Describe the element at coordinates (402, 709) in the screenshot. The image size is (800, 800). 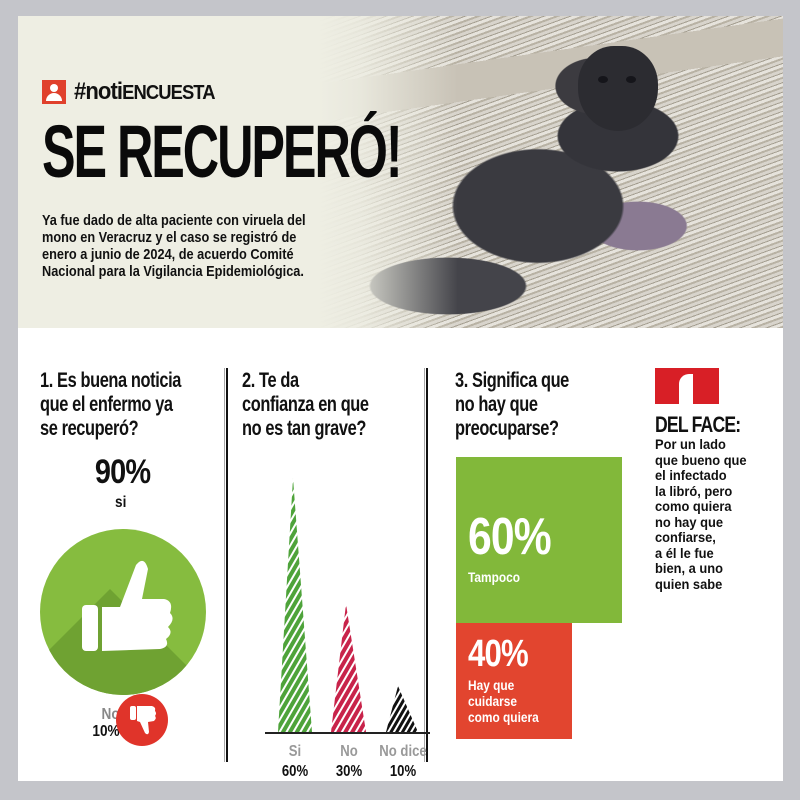
I see `q2-bar-nodice` at that location.